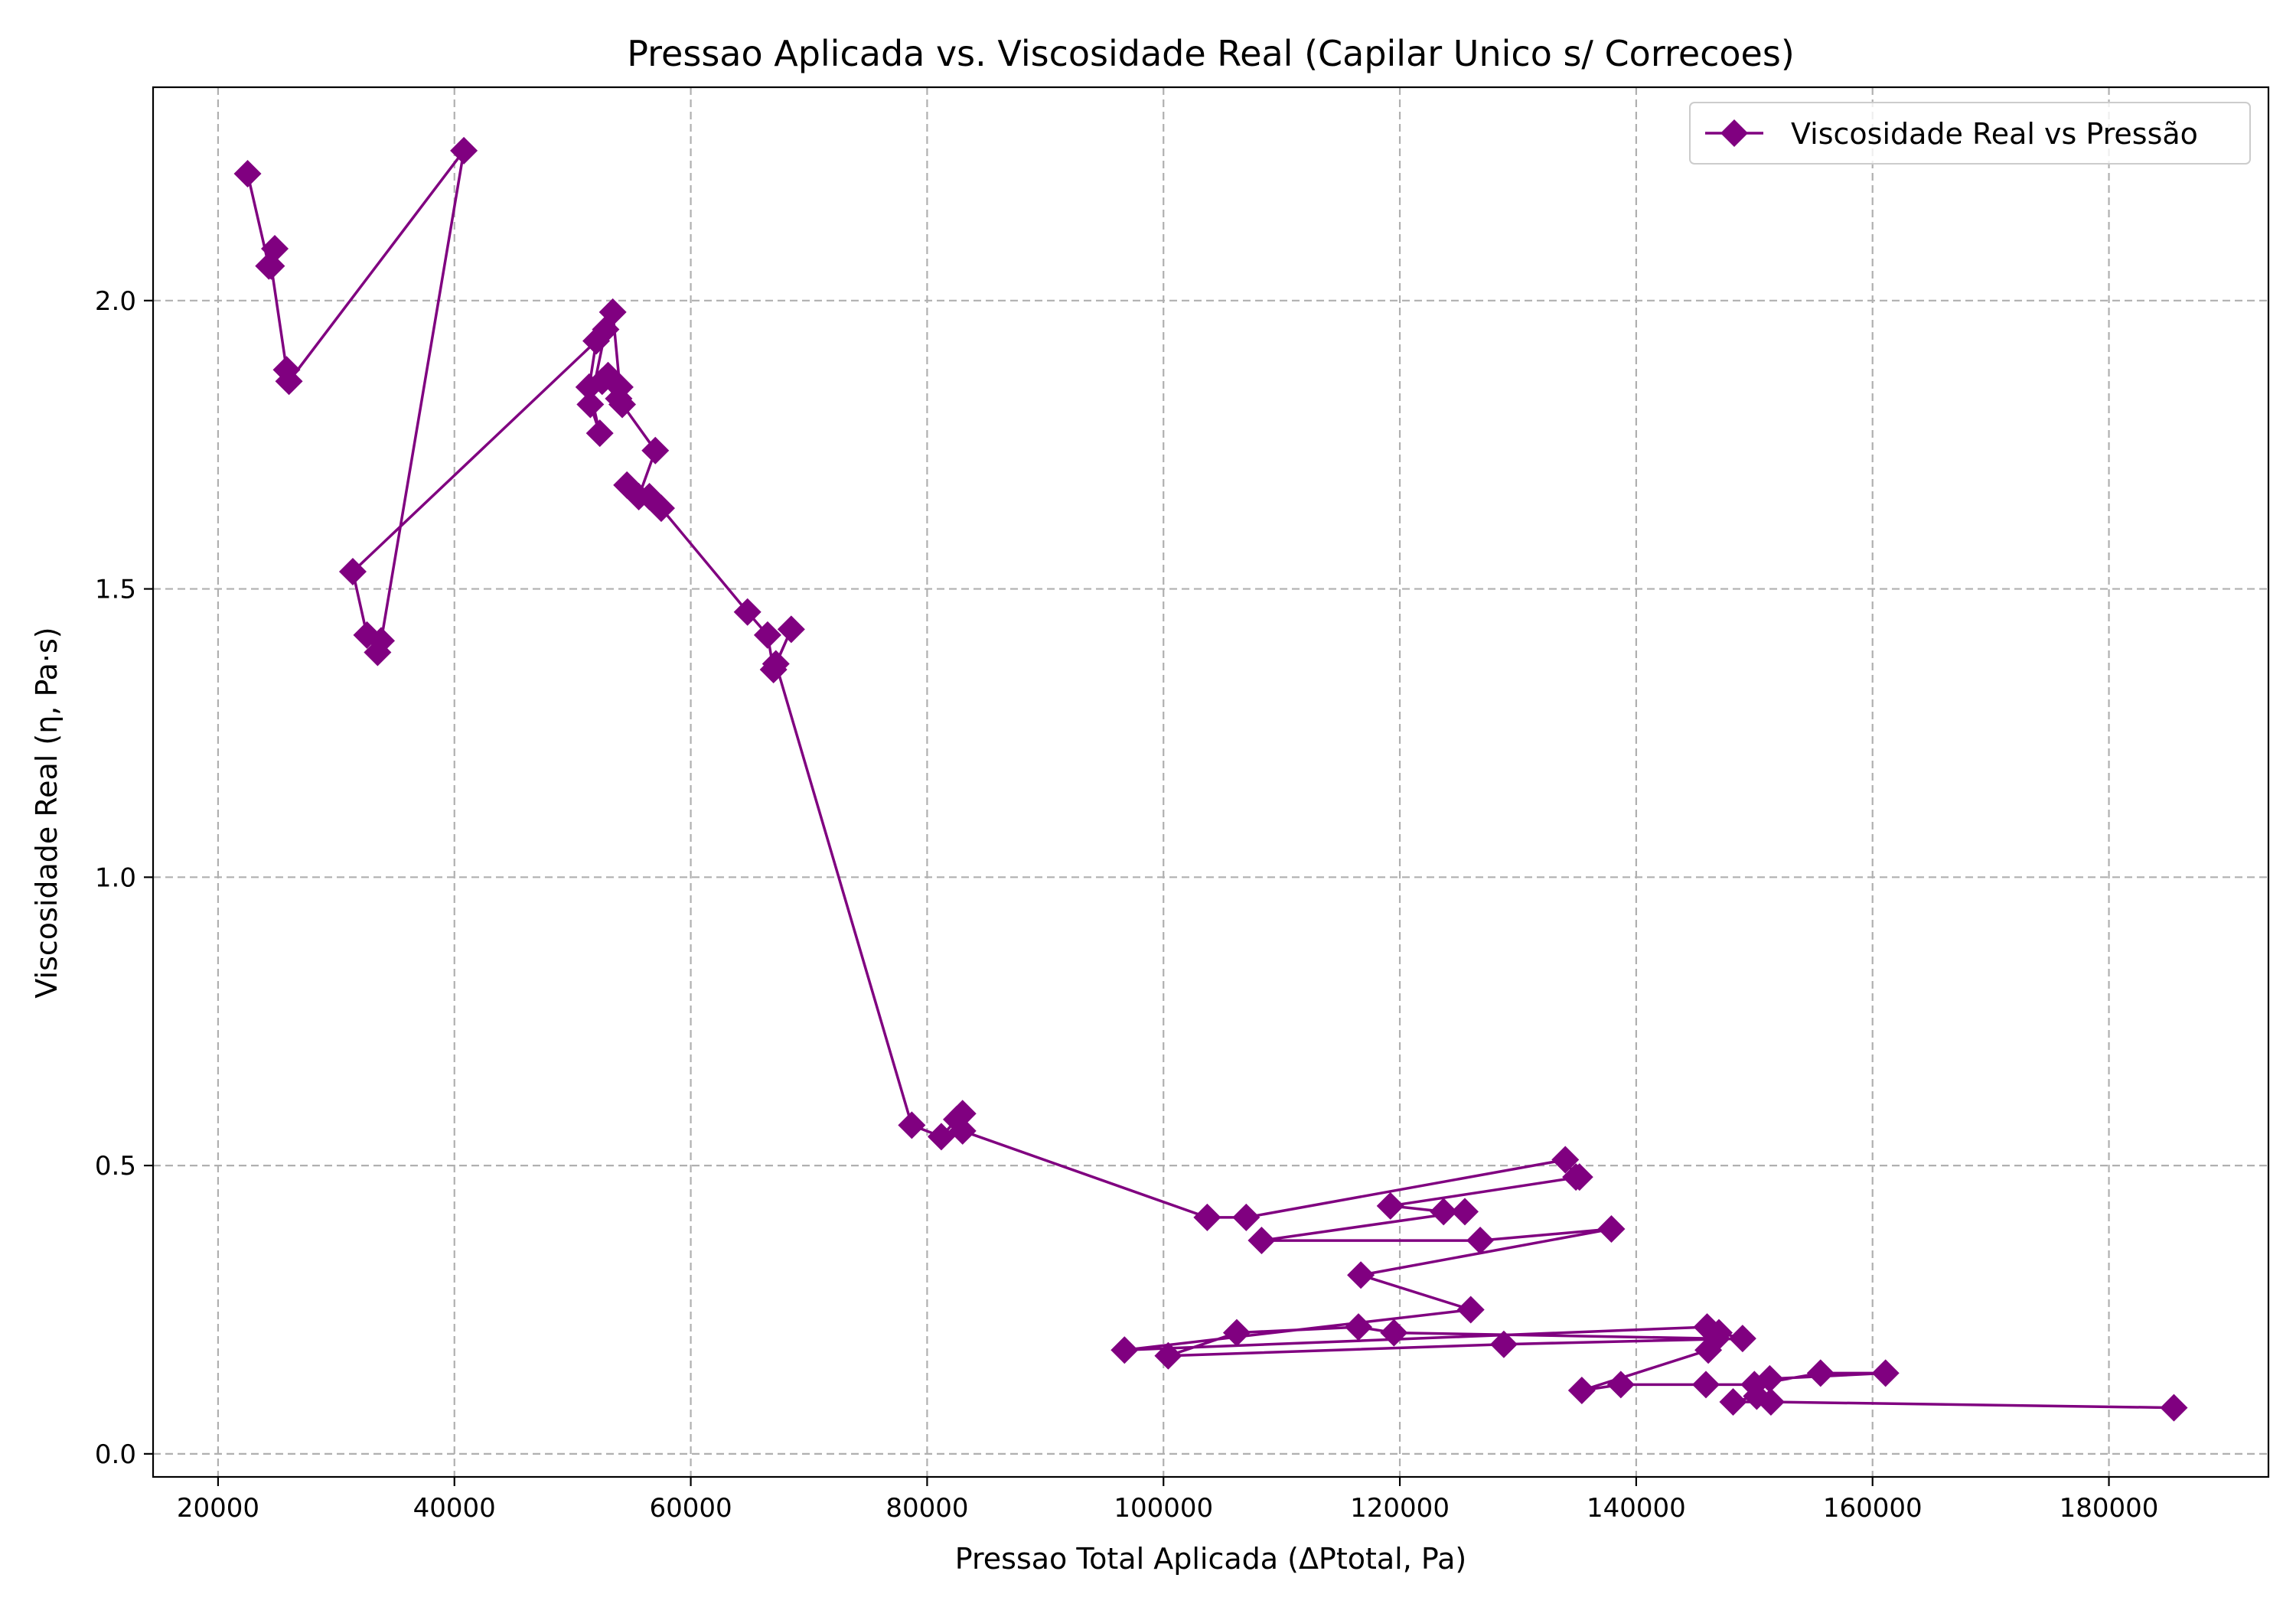 This screenshot has height=1607, width=2296. I want to click on x-tick-label: 60000, so click(690, 1508).